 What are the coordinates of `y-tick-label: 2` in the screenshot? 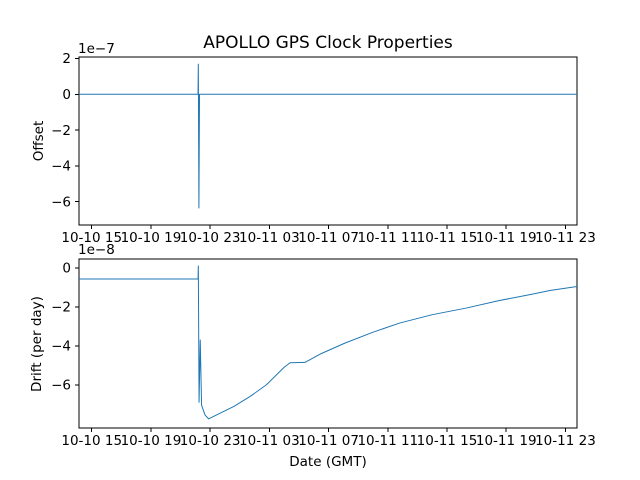 It's located at (66, 59).